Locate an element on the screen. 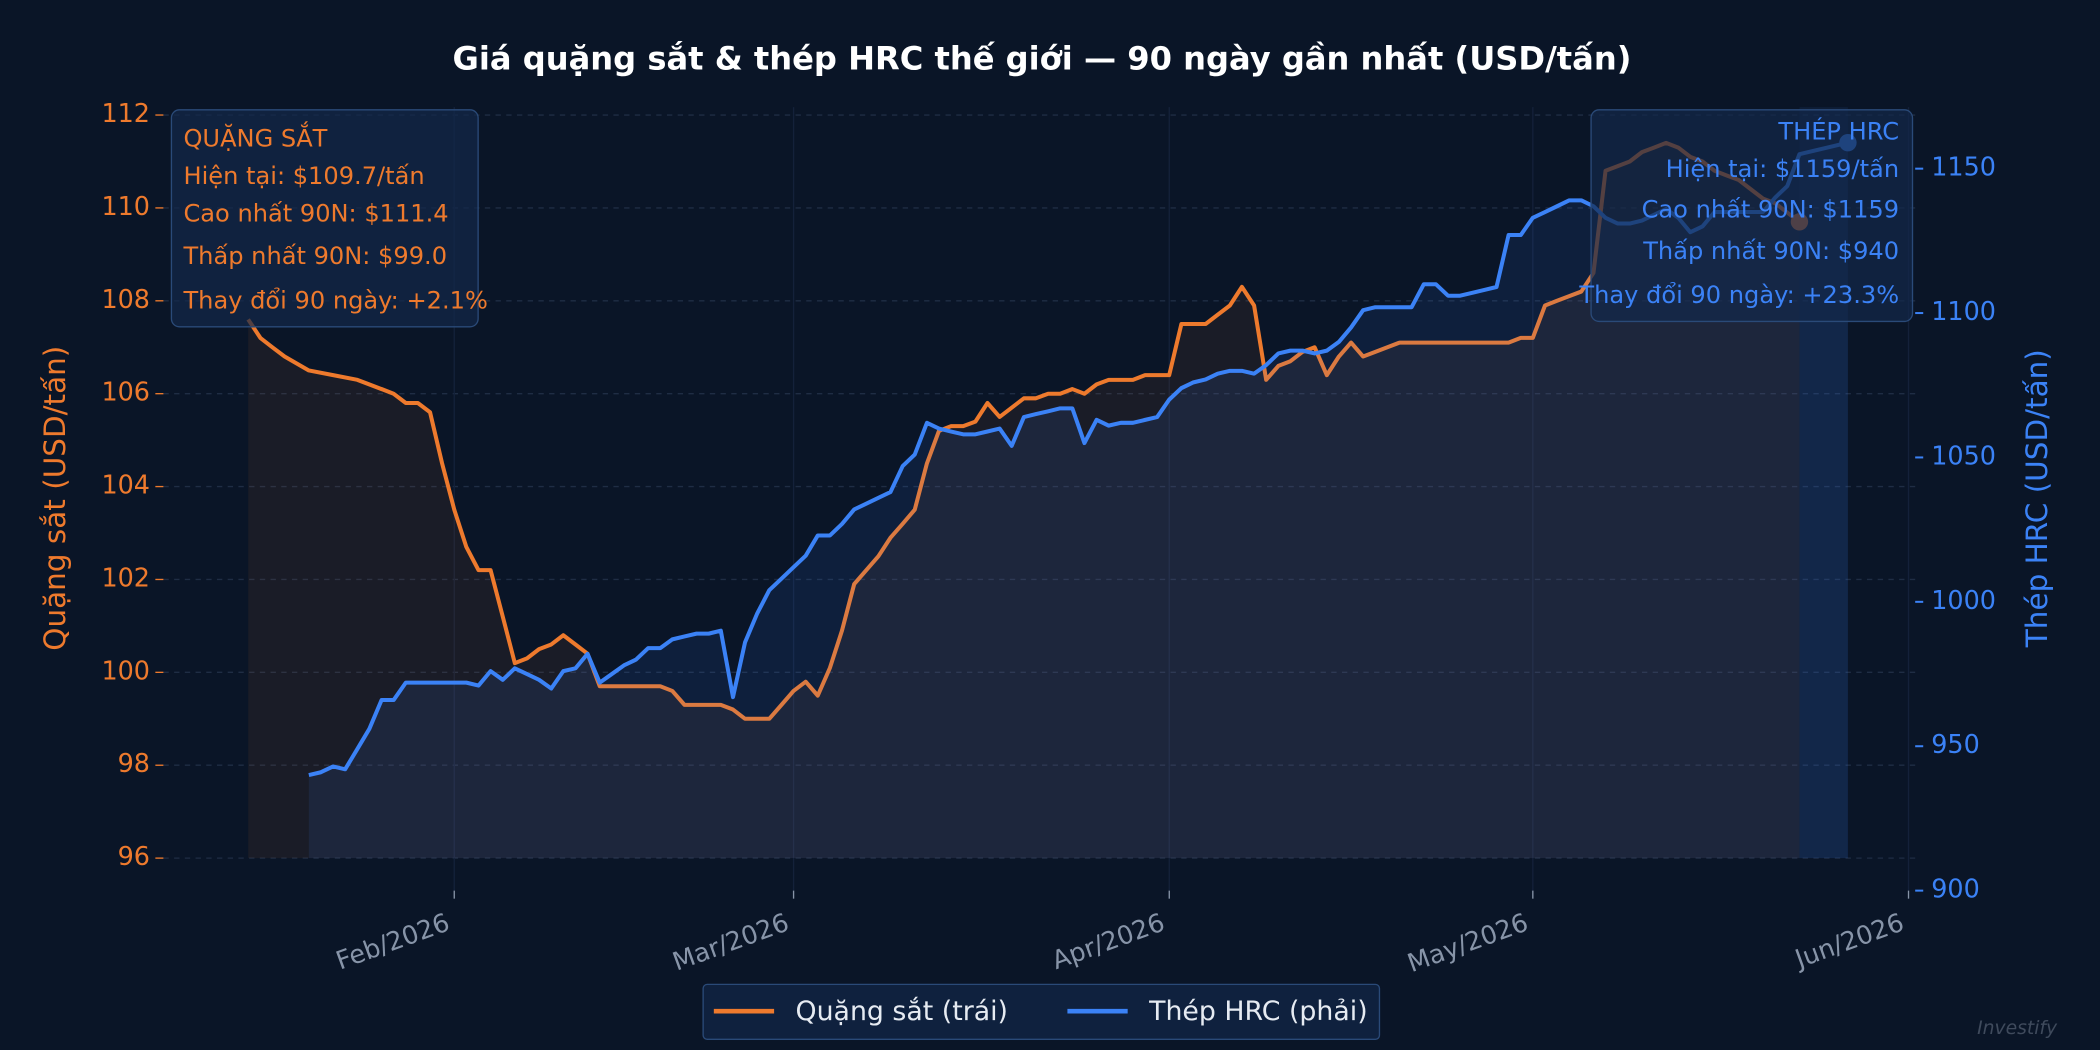 Image resolution: width=2100 pixels, height=1050 pixels. info-line: Cao nhất 90N: $111.4 is located at coordinates (315, 213).